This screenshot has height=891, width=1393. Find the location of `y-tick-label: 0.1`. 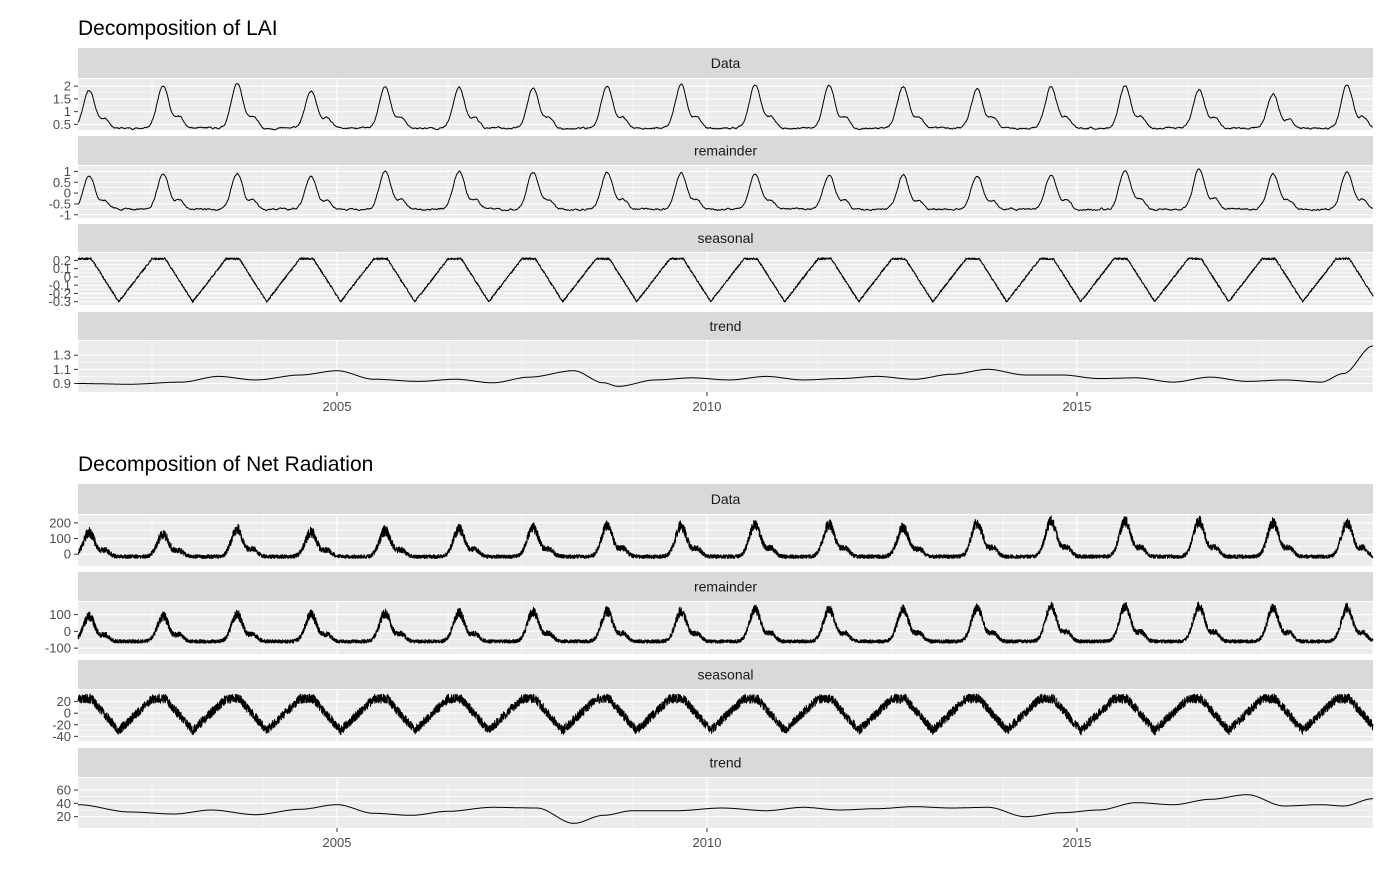

y-tick-label: 0.1 is located at coordinates (62, 268).